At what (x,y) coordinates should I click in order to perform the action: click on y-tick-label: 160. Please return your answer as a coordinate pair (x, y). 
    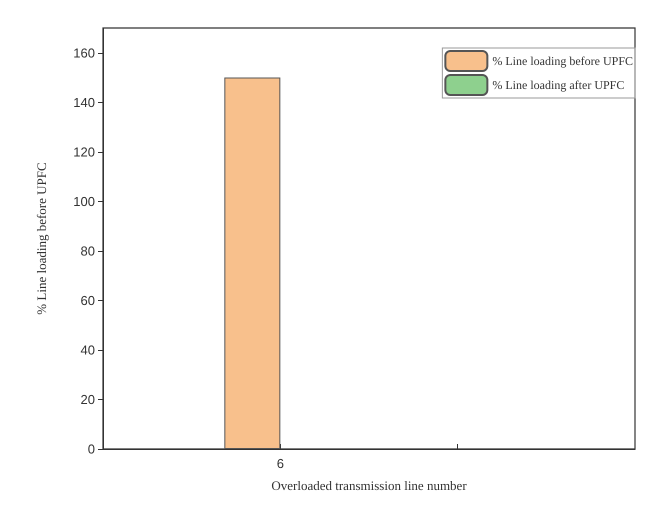
    Looking at the image, I should click on (84, 52).